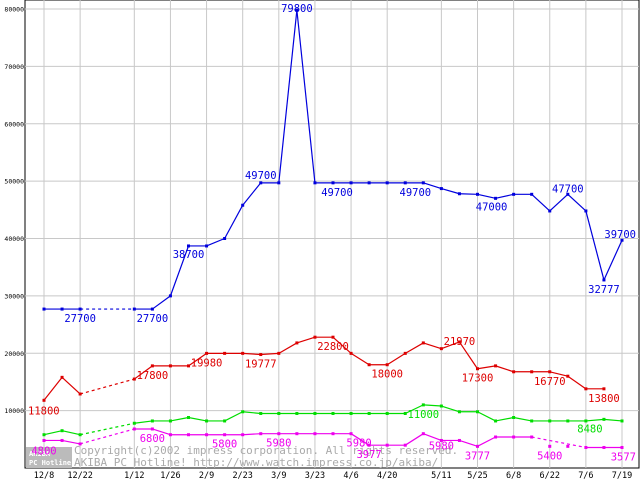  I want to click on x-tick-label: 3/9, so click(278, 475).